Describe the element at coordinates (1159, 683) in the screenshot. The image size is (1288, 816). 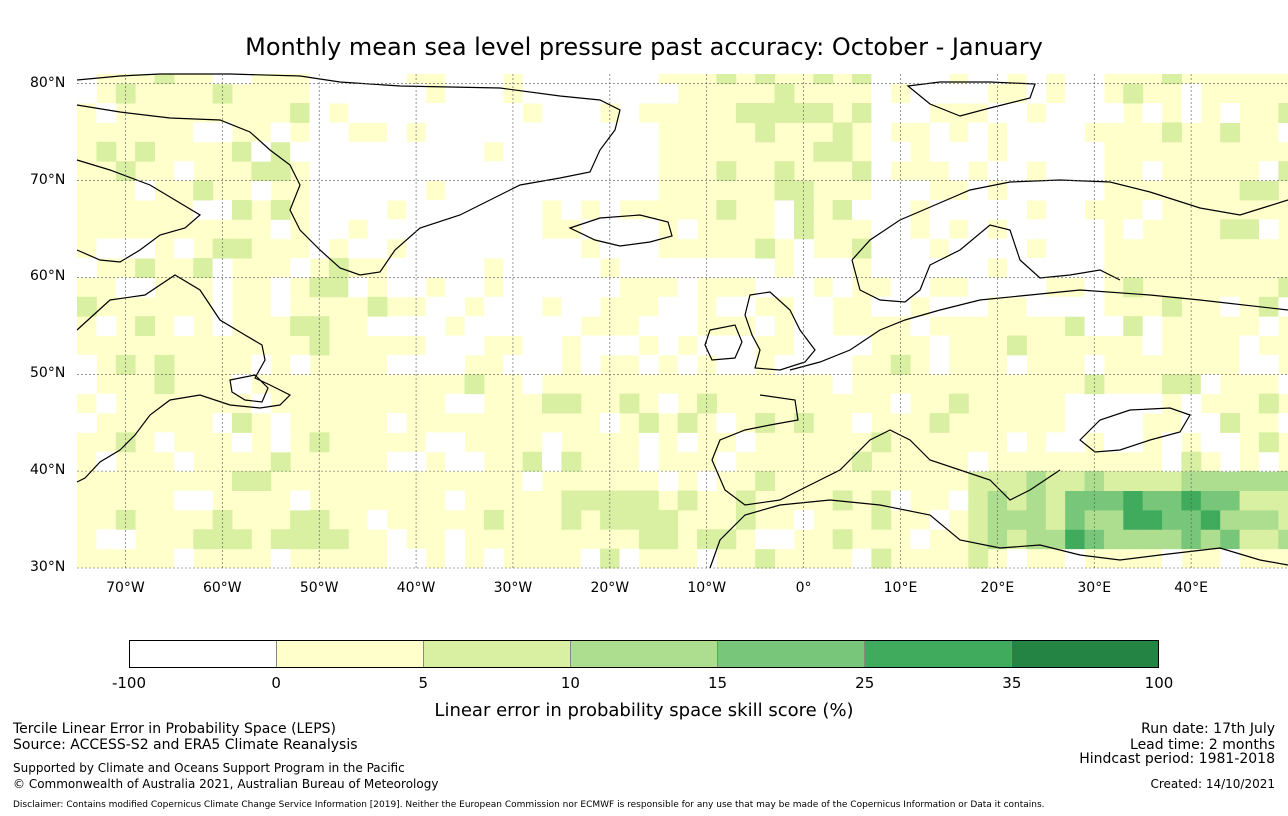
I see `colorbar-tick-label: 100` at that location.